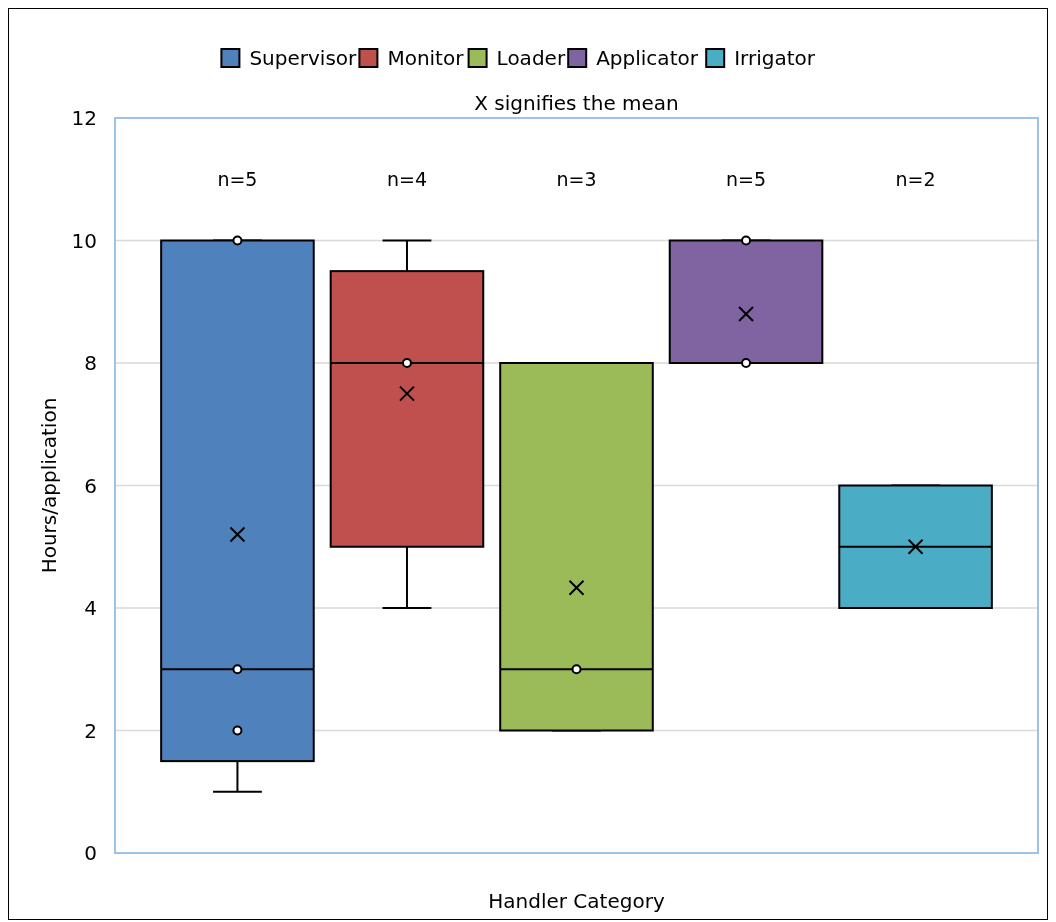 Image resolution: width=1056 pixels, height=922 pixels. What do you see at coordinates (406, 178) in the screenshot?
I see `annotation: n=4` at bounding box center [406, 178].